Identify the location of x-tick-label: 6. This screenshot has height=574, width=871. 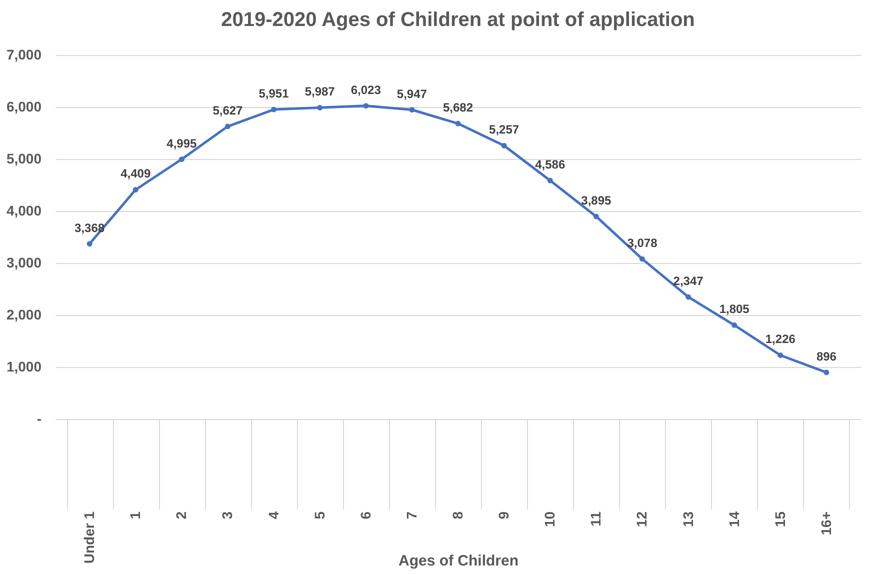
(365, 515).